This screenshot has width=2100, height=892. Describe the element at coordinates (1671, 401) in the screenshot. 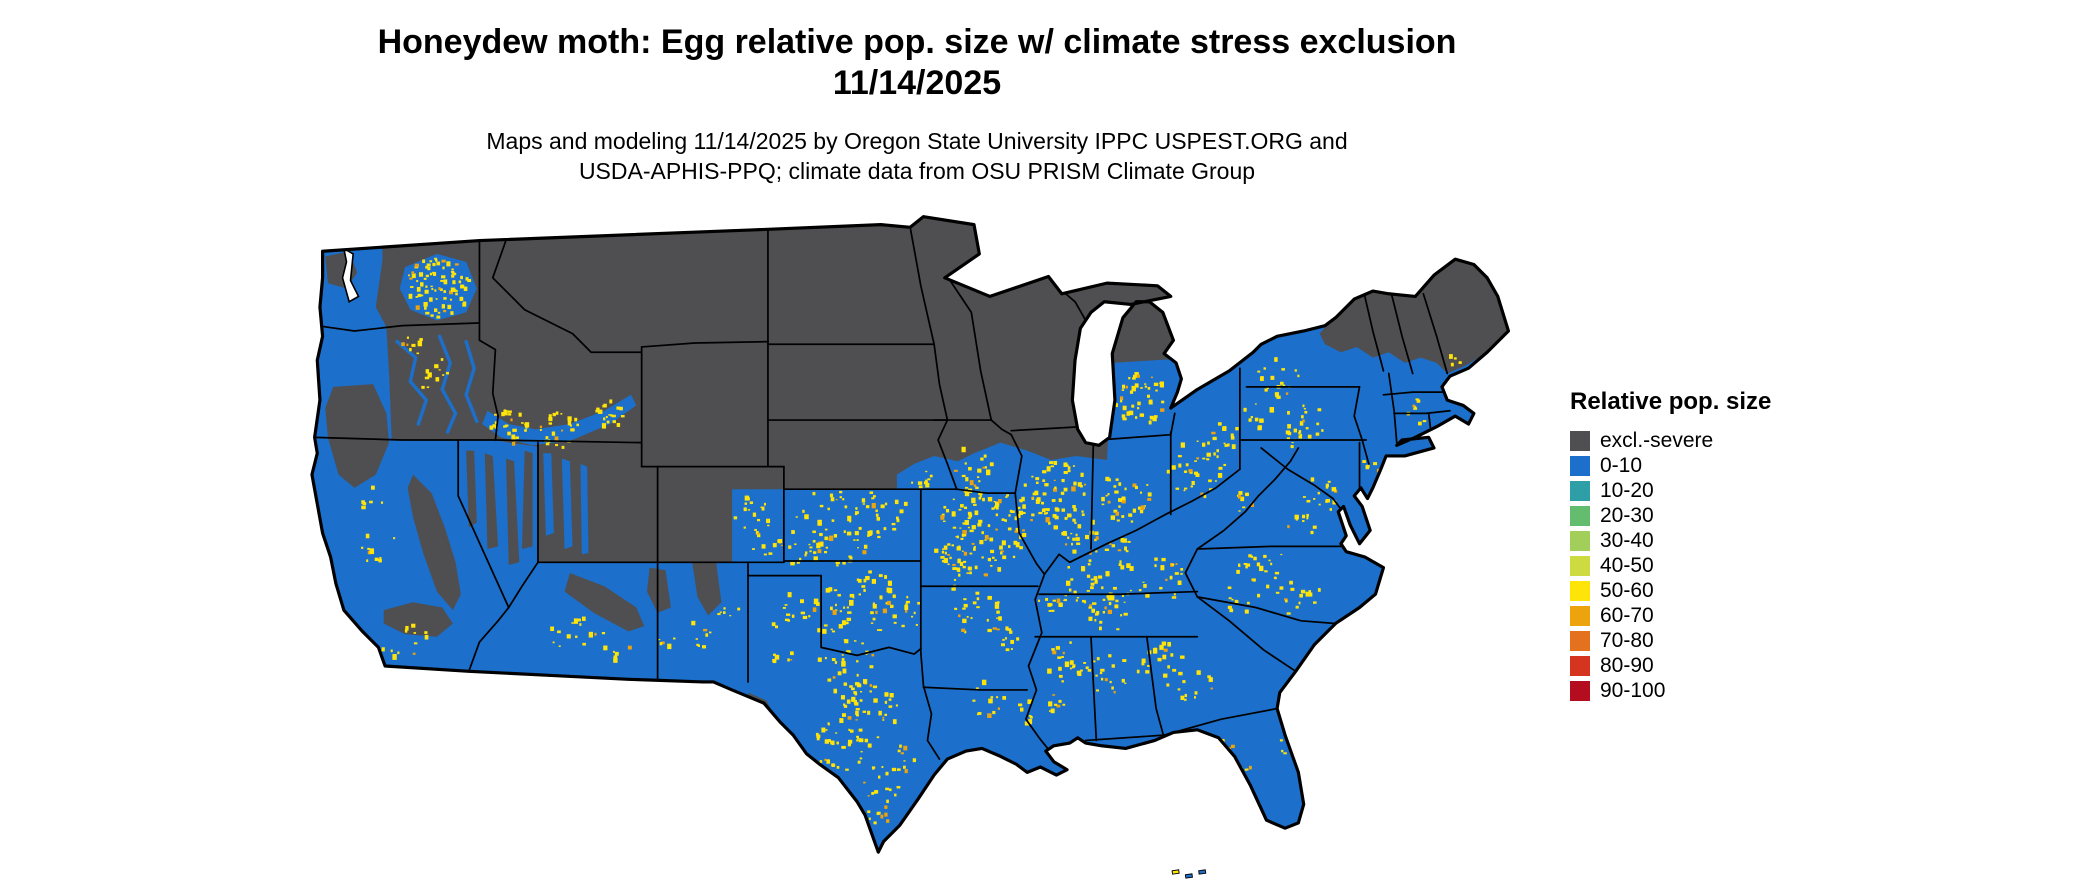

I see `legend-title: Relative pop. size` at that location.